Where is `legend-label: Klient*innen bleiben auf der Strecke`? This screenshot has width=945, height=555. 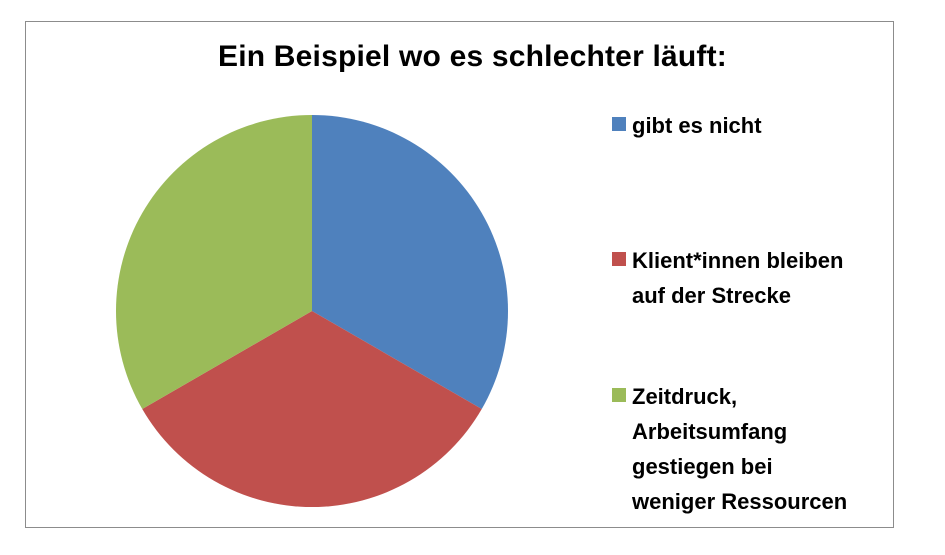 legend-label: Klient*innen bleiben auf der Strecke is located at coordinates (738, 278).